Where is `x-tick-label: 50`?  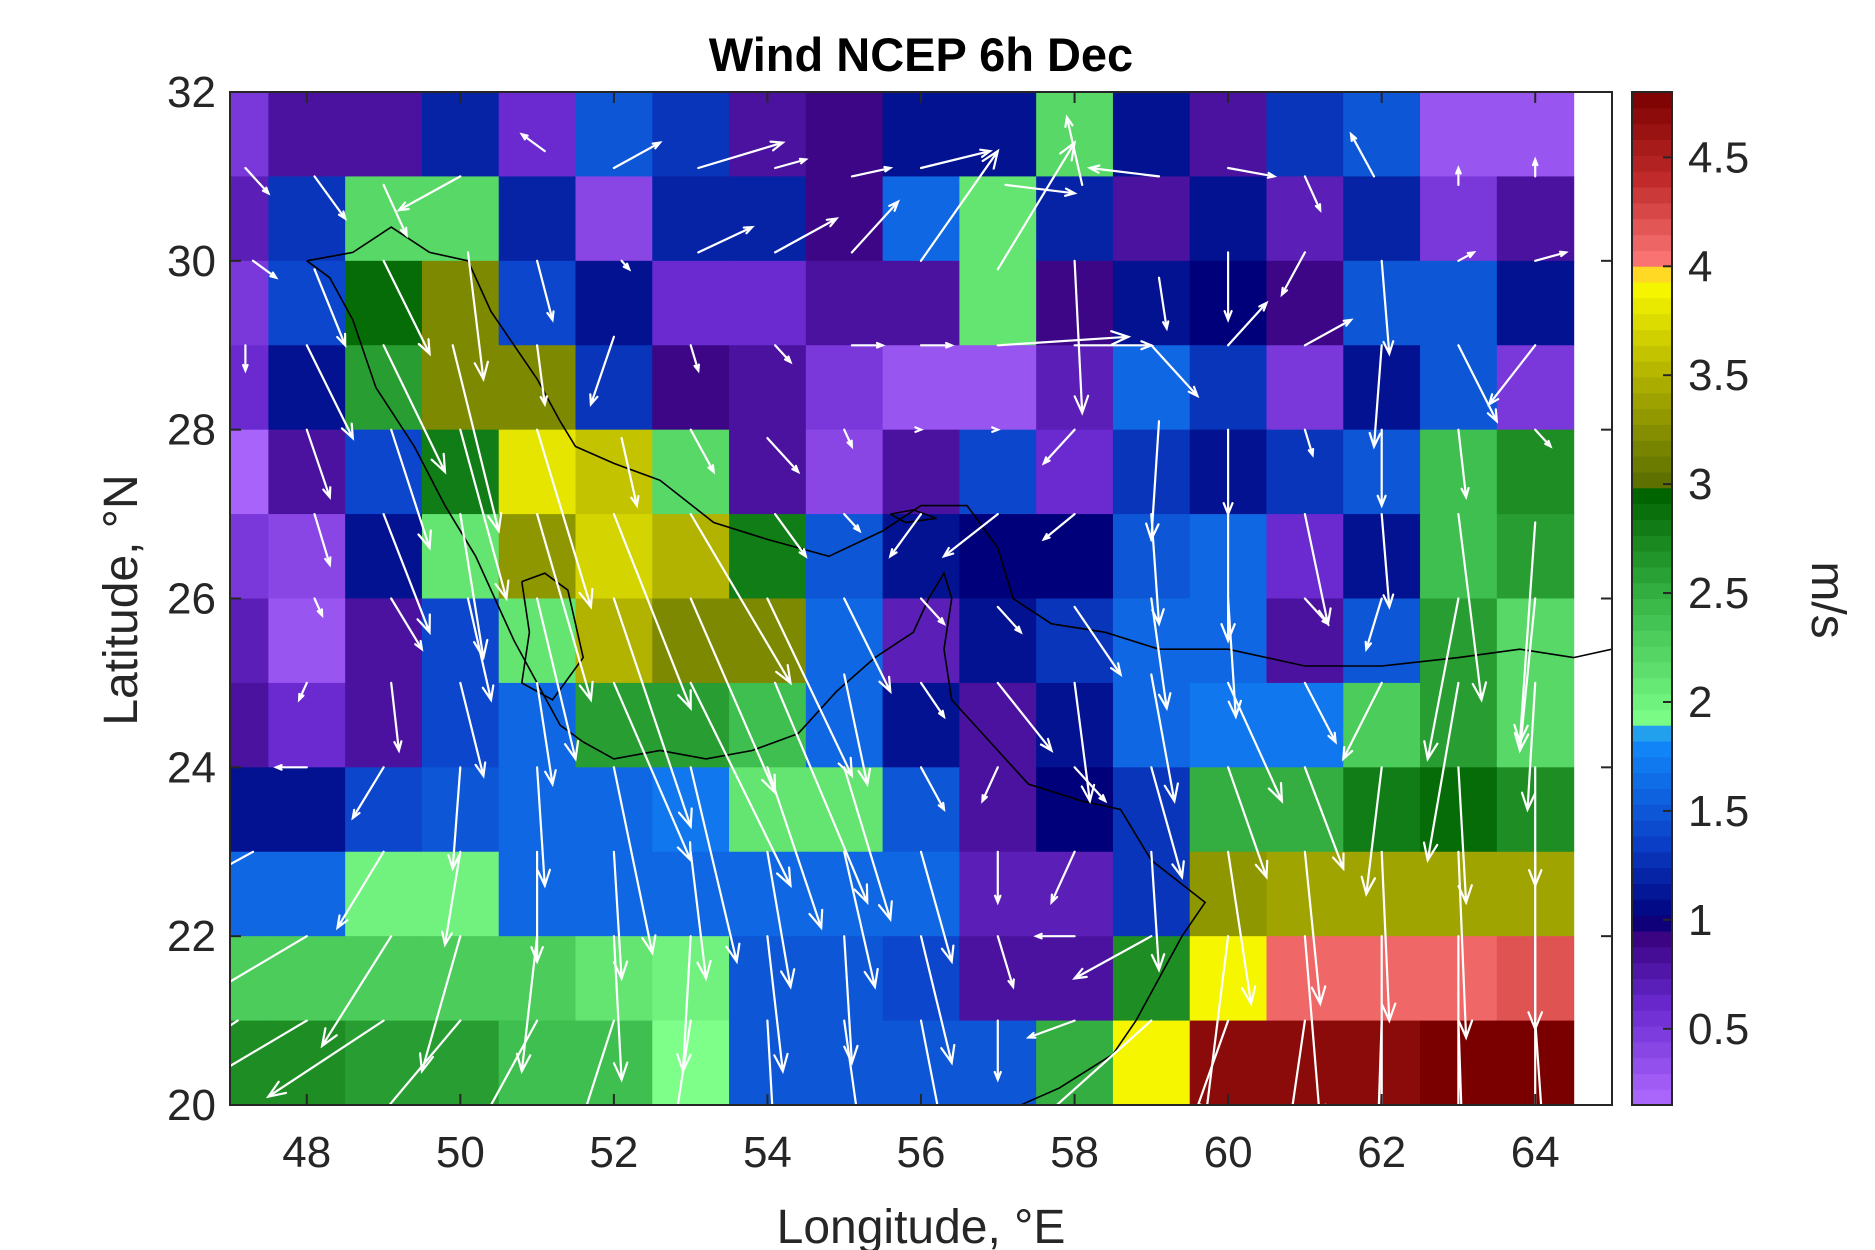
x-tick-label: 50 is located at coordinates (460, 1152).